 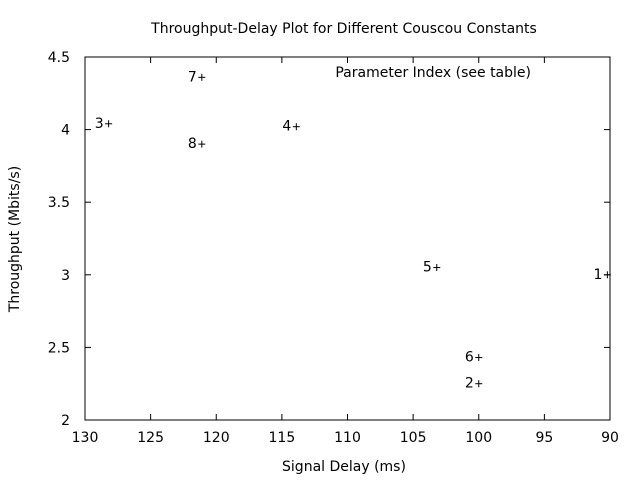 I want to click on y-tick-labels: 2 2.5 3 3.5 4 4.5, so click(x=59, y=239).